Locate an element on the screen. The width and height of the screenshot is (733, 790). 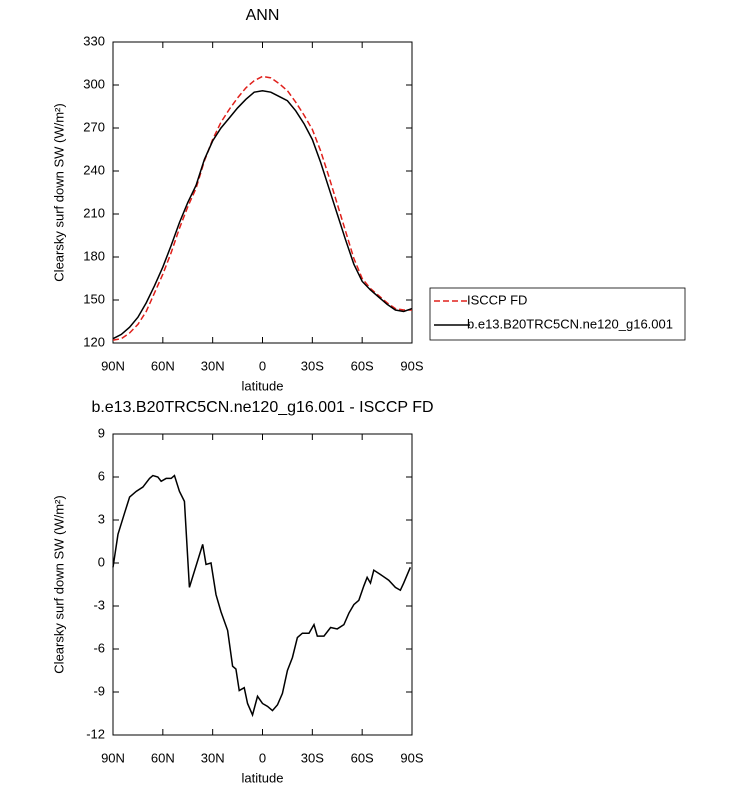
y-tick-label: 150 is located at coordinates (94, 298).